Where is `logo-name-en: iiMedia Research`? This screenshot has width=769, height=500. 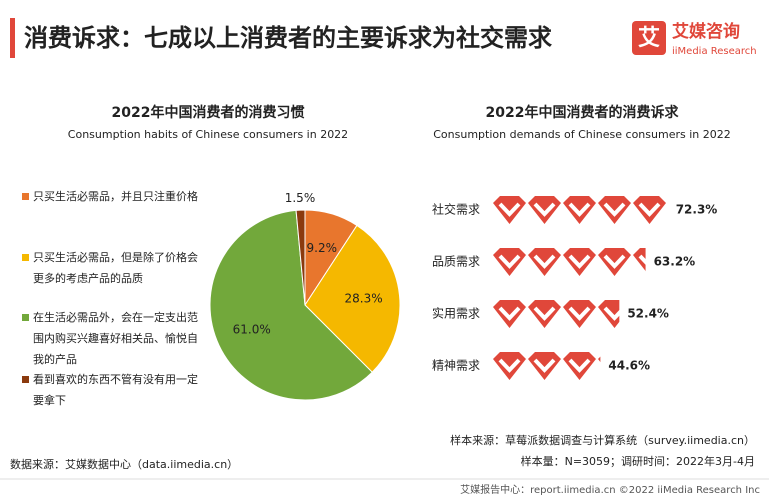
logo-name-en: iiMedia Research is located at coordinates (714, 51).